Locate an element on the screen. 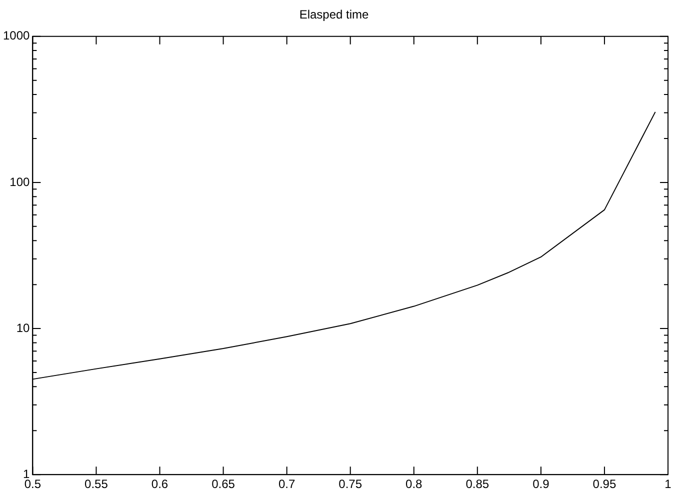 The height and width of the screenshot is (495, 678). x-tick-label: 0.6 is located at coordinates (159, 484).